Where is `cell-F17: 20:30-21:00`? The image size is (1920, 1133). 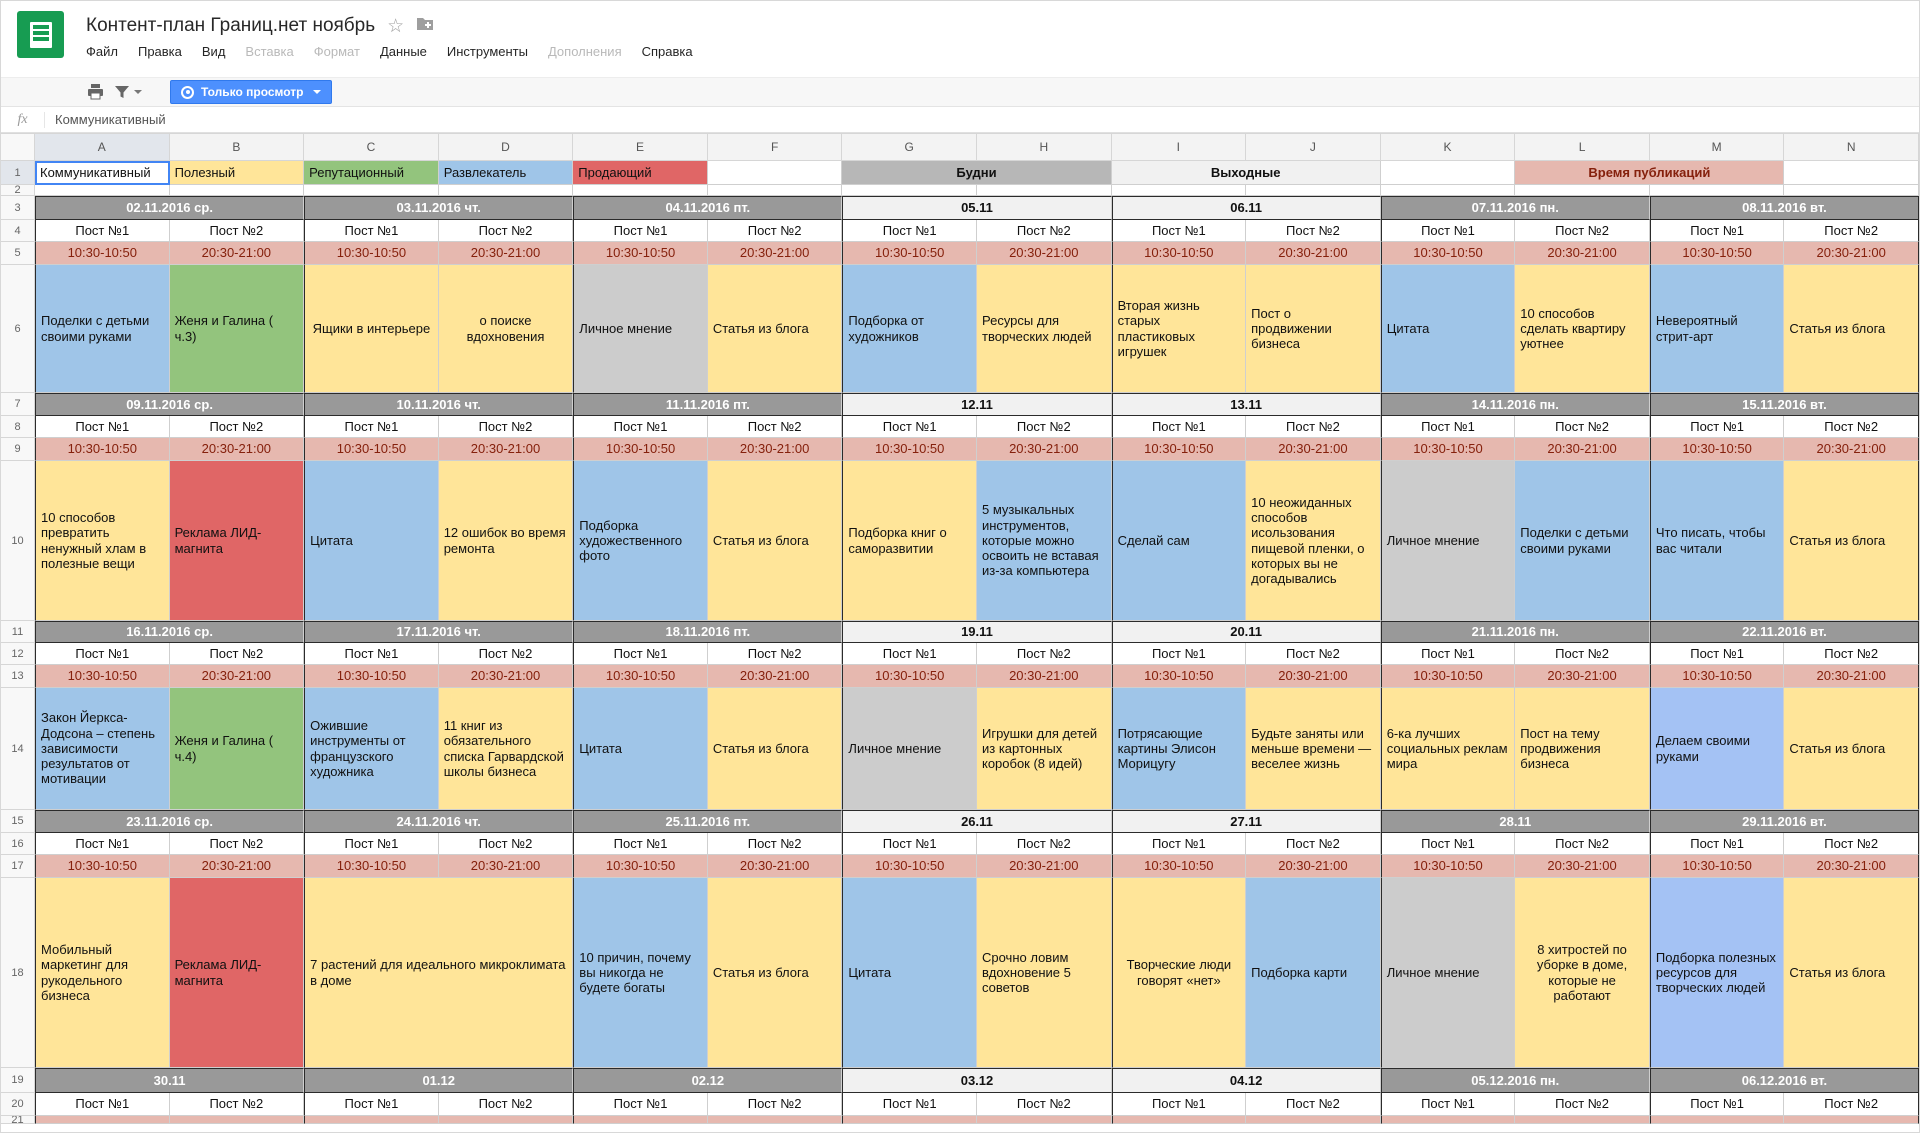 cell-F17: 20:30-21:00 is located at coordinates (775, 866).